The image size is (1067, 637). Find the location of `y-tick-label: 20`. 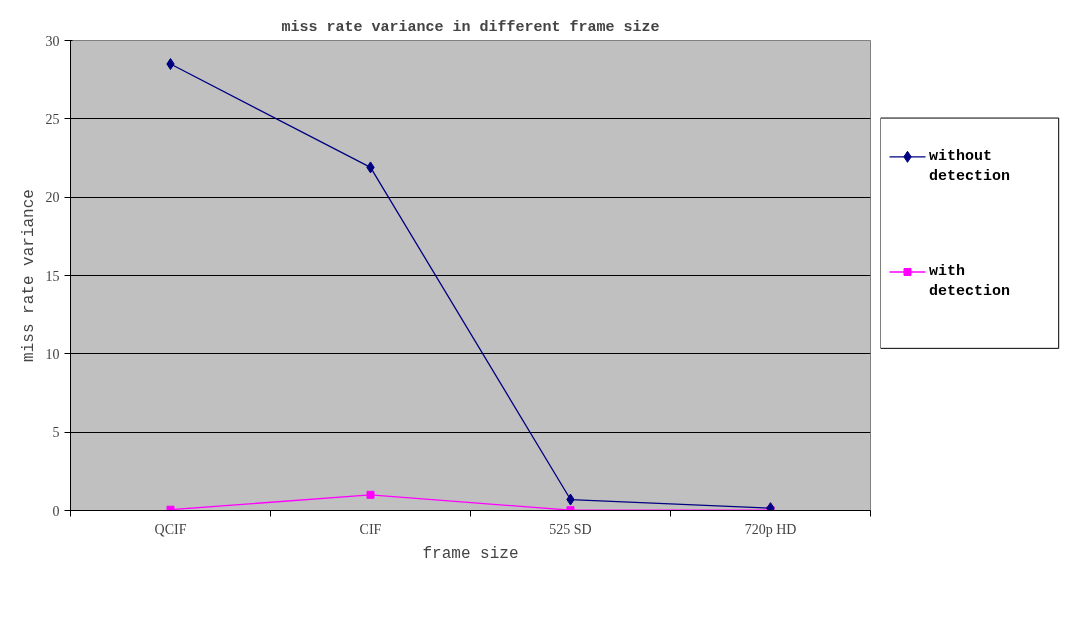

y-tick-label: 20 is located at coordinates (52, 198).